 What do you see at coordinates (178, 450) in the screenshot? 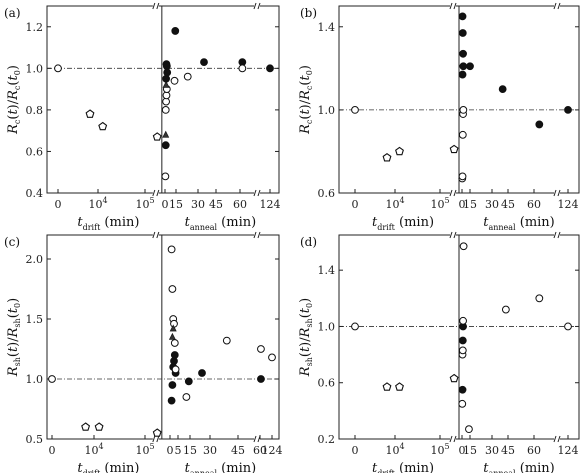
I see `x-tick-label-anneal: 5` at bounding box center [178, 450].